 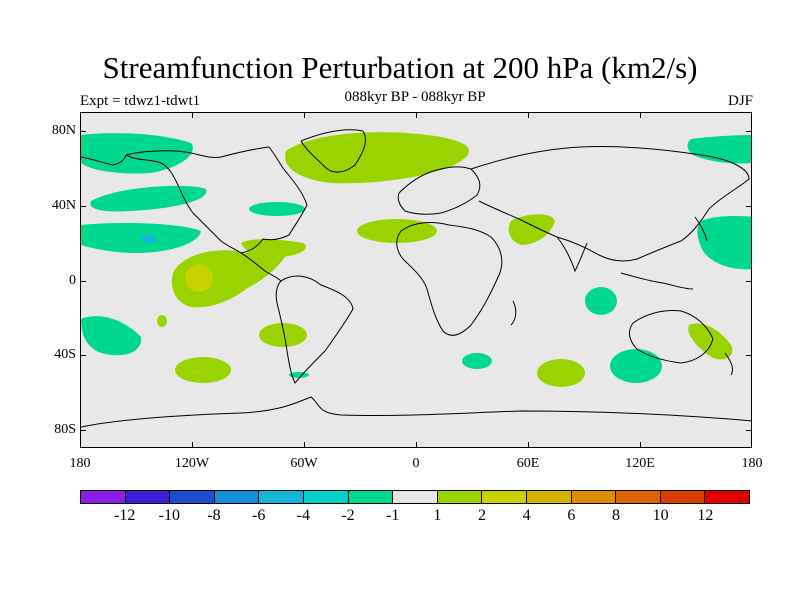 What do you see at coordinates (601, 301) in the screenshot?
I see `anomaly-region-maritime` at bounding box center [601, 301].